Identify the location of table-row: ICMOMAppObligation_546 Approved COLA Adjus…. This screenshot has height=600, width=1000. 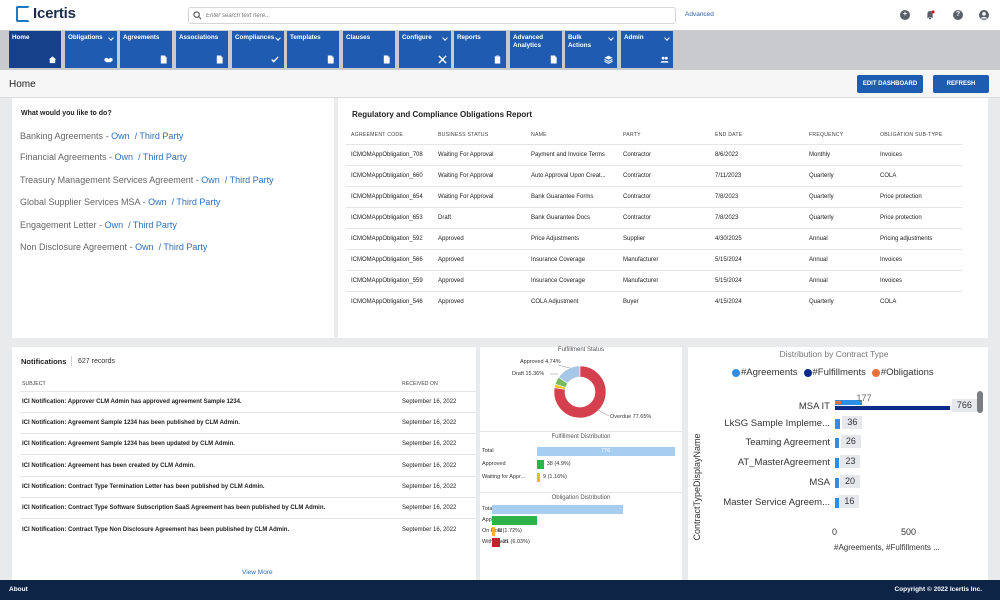
(654, 301).